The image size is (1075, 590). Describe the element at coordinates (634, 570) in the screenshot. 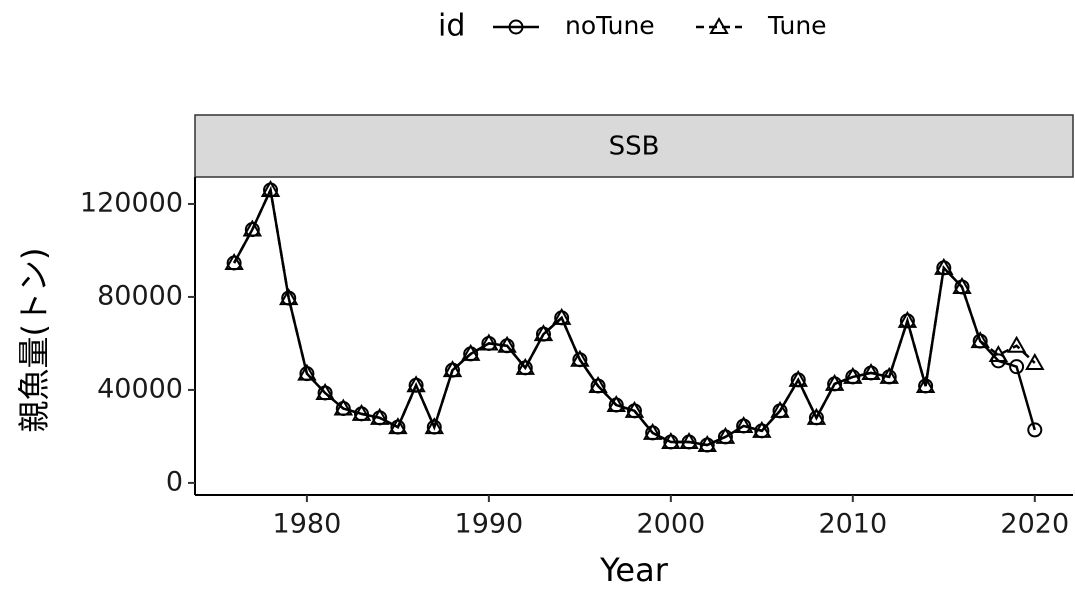

I see `x-axis-title: Year` at that location.